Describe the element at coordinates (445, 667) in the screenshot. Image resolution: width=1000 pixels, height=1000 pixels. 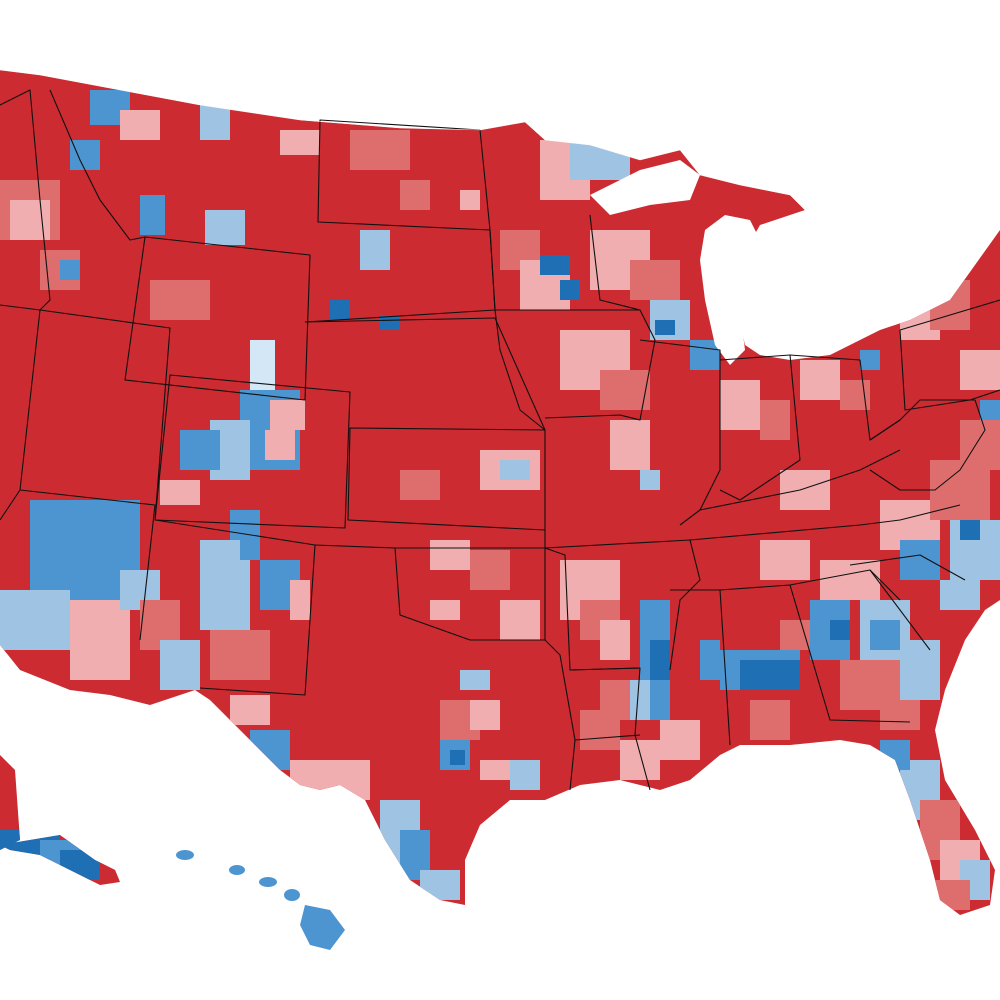
I see `border-oklahoma-texas` at that location.